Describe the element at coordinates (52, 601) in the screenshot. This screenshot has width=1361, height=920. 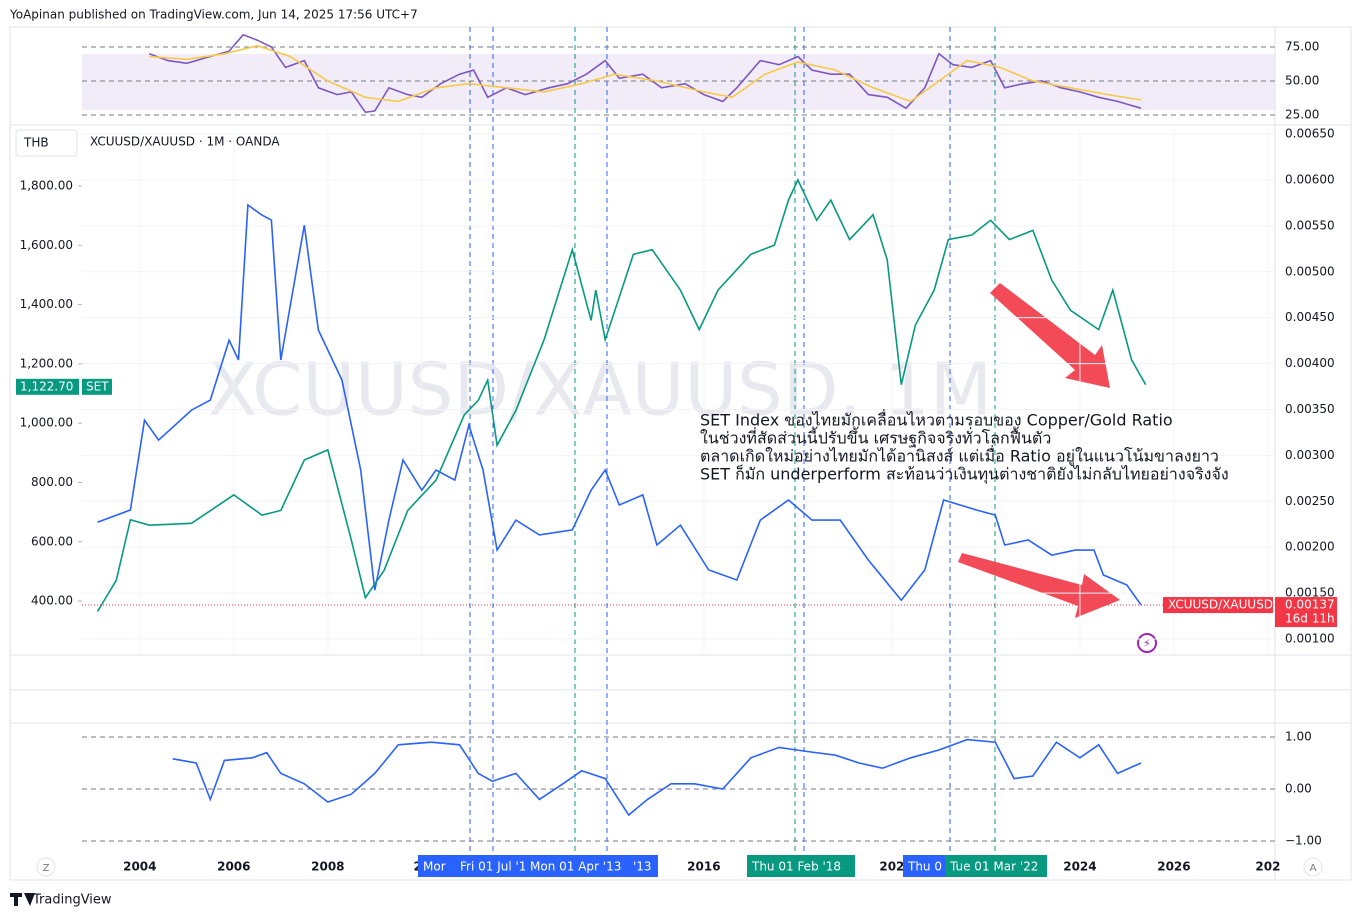
I see `y-tick-label: 400.00` at that location.